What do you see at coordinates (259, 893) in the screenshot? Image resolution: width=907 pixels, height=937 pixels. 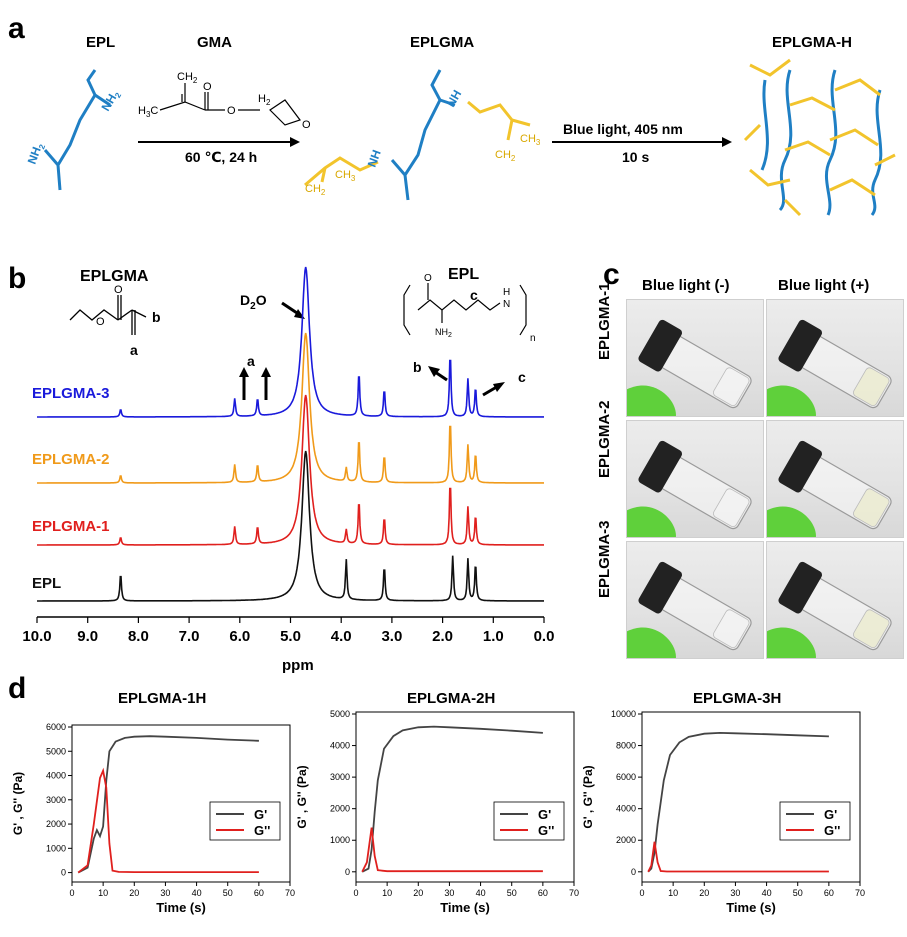 I see `x-tick-label: 60` at bounding box center [259, 893].